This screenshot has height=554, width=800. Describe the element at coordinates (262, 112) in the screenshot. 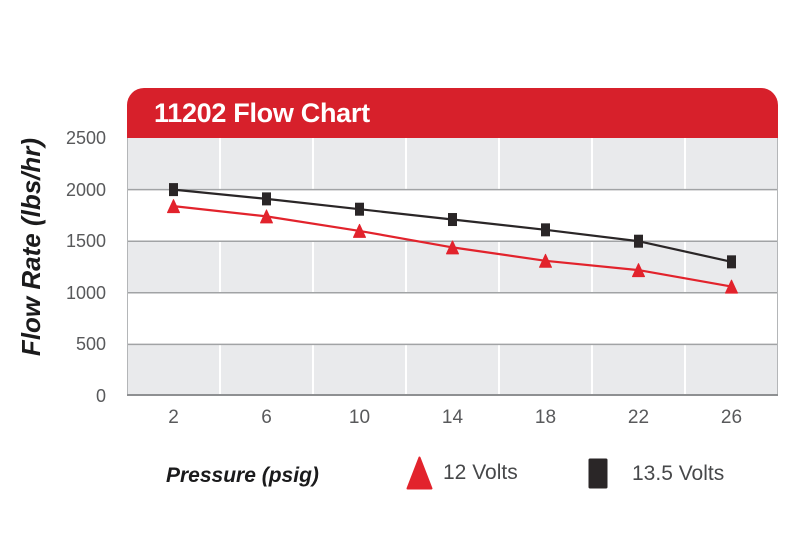

I see `chart-title: 11202 Flow Chart` at that location.